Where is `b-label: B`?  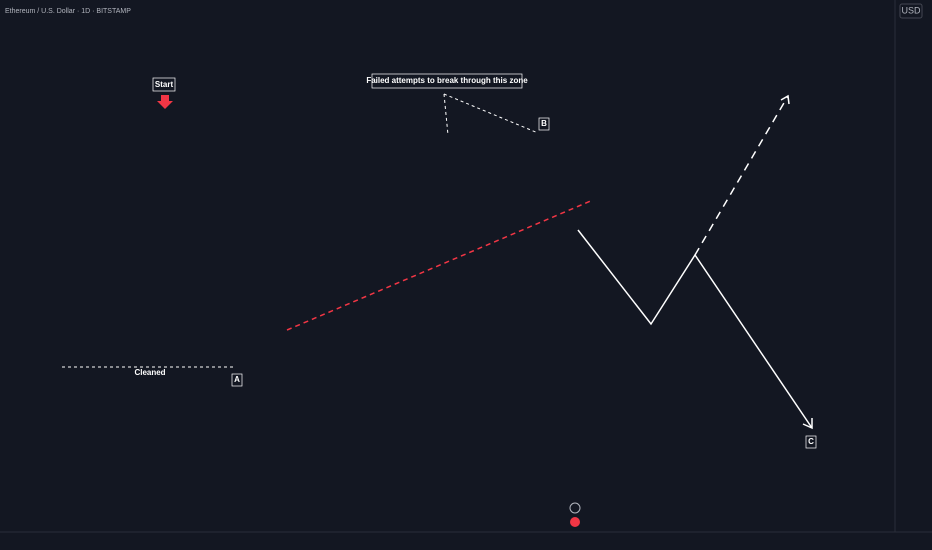 b-label: B is located at coordinates (544, 123).